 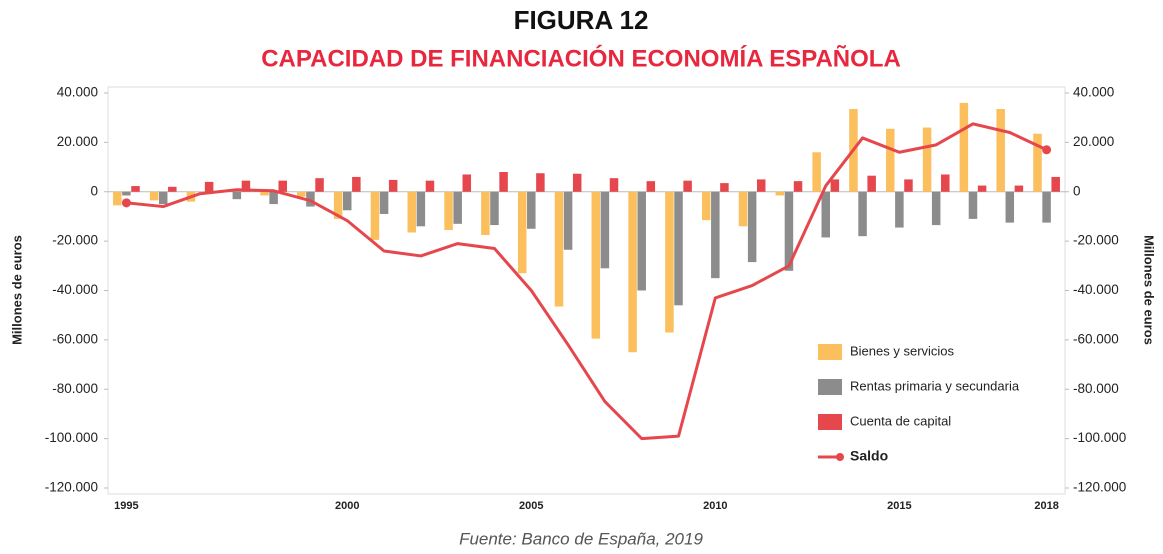 I want to click on legend-box, so click(x=930, y=405).